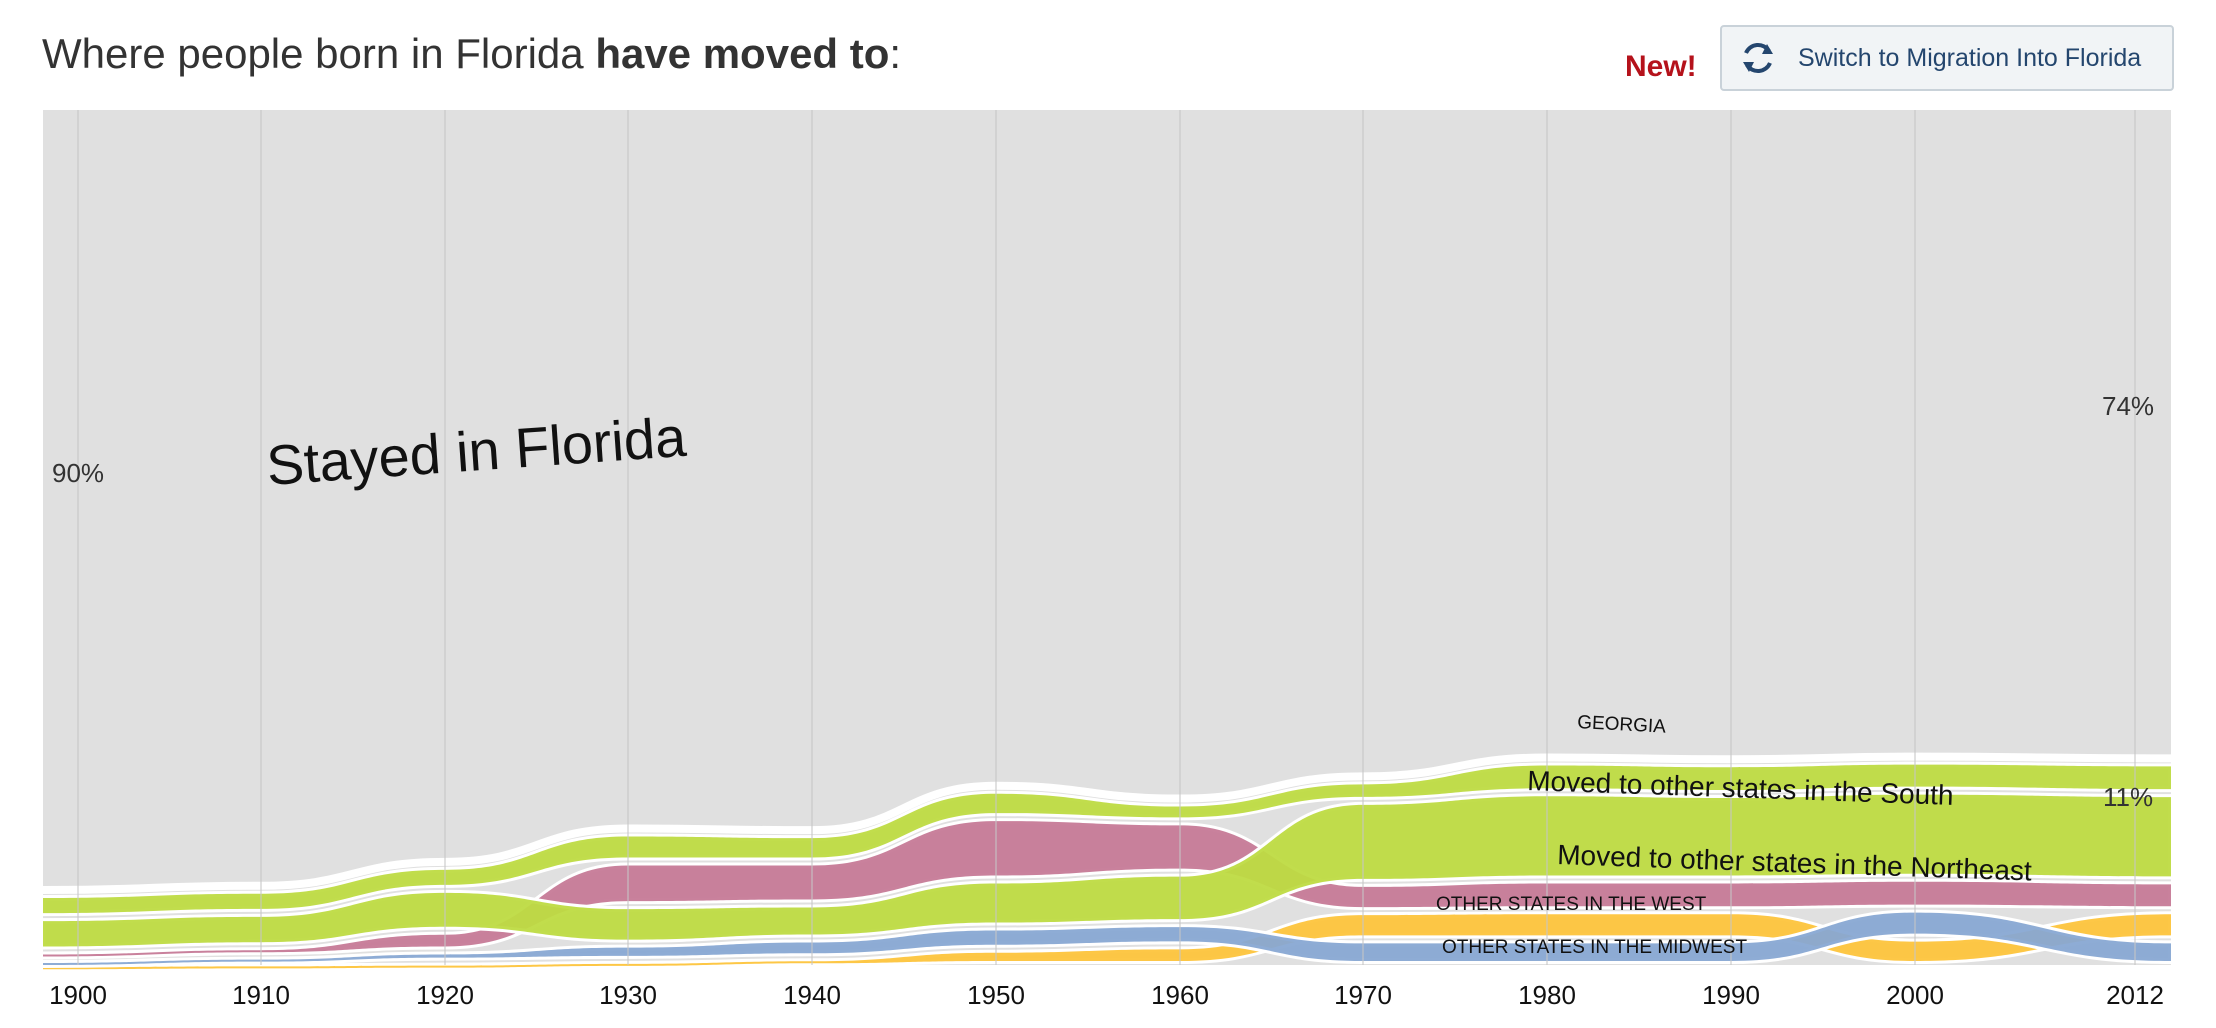 This screenshot has height=1028, width=2216. What do you see at coordinates (1363, 995) in the screenshot?
I see `x-tick-label-1970: 1970` at bounding box center [1363, 995].